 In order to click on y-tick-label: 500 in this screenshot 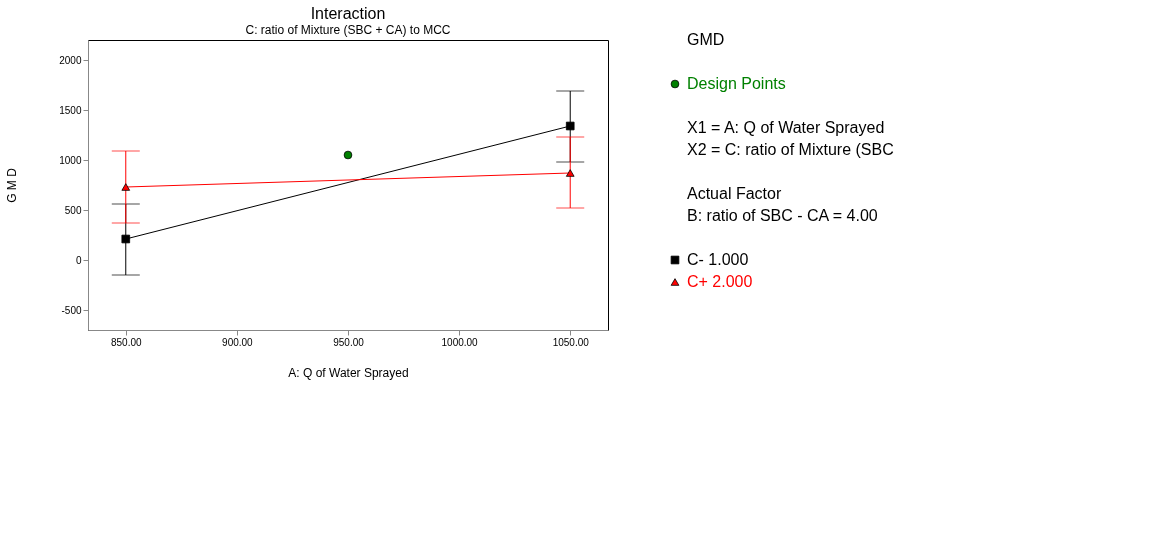, I will do `click(73, 210)`.